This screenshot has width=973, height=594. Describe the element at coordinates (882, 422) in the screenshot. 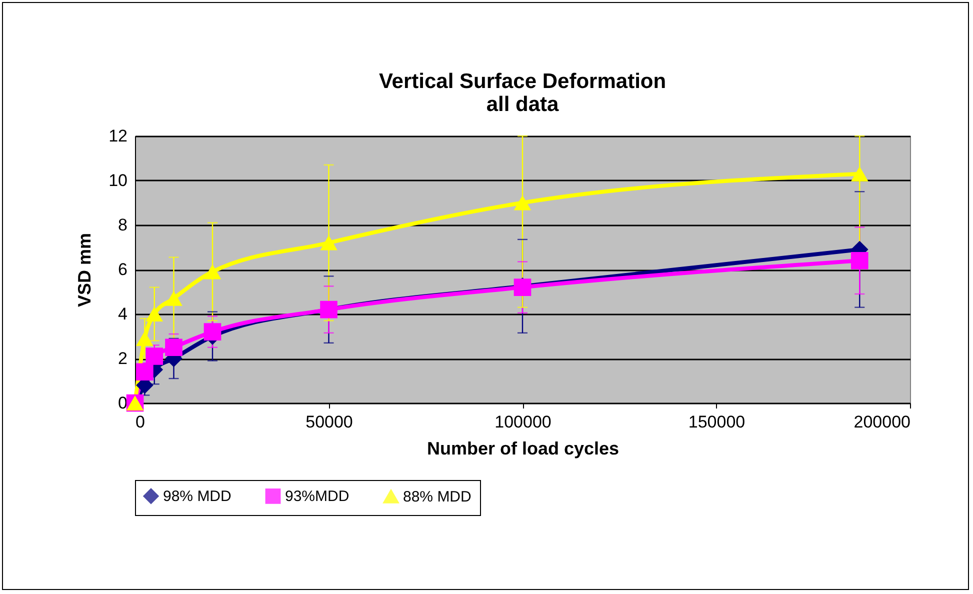

I see `x-tick-label: 200000` at that location.